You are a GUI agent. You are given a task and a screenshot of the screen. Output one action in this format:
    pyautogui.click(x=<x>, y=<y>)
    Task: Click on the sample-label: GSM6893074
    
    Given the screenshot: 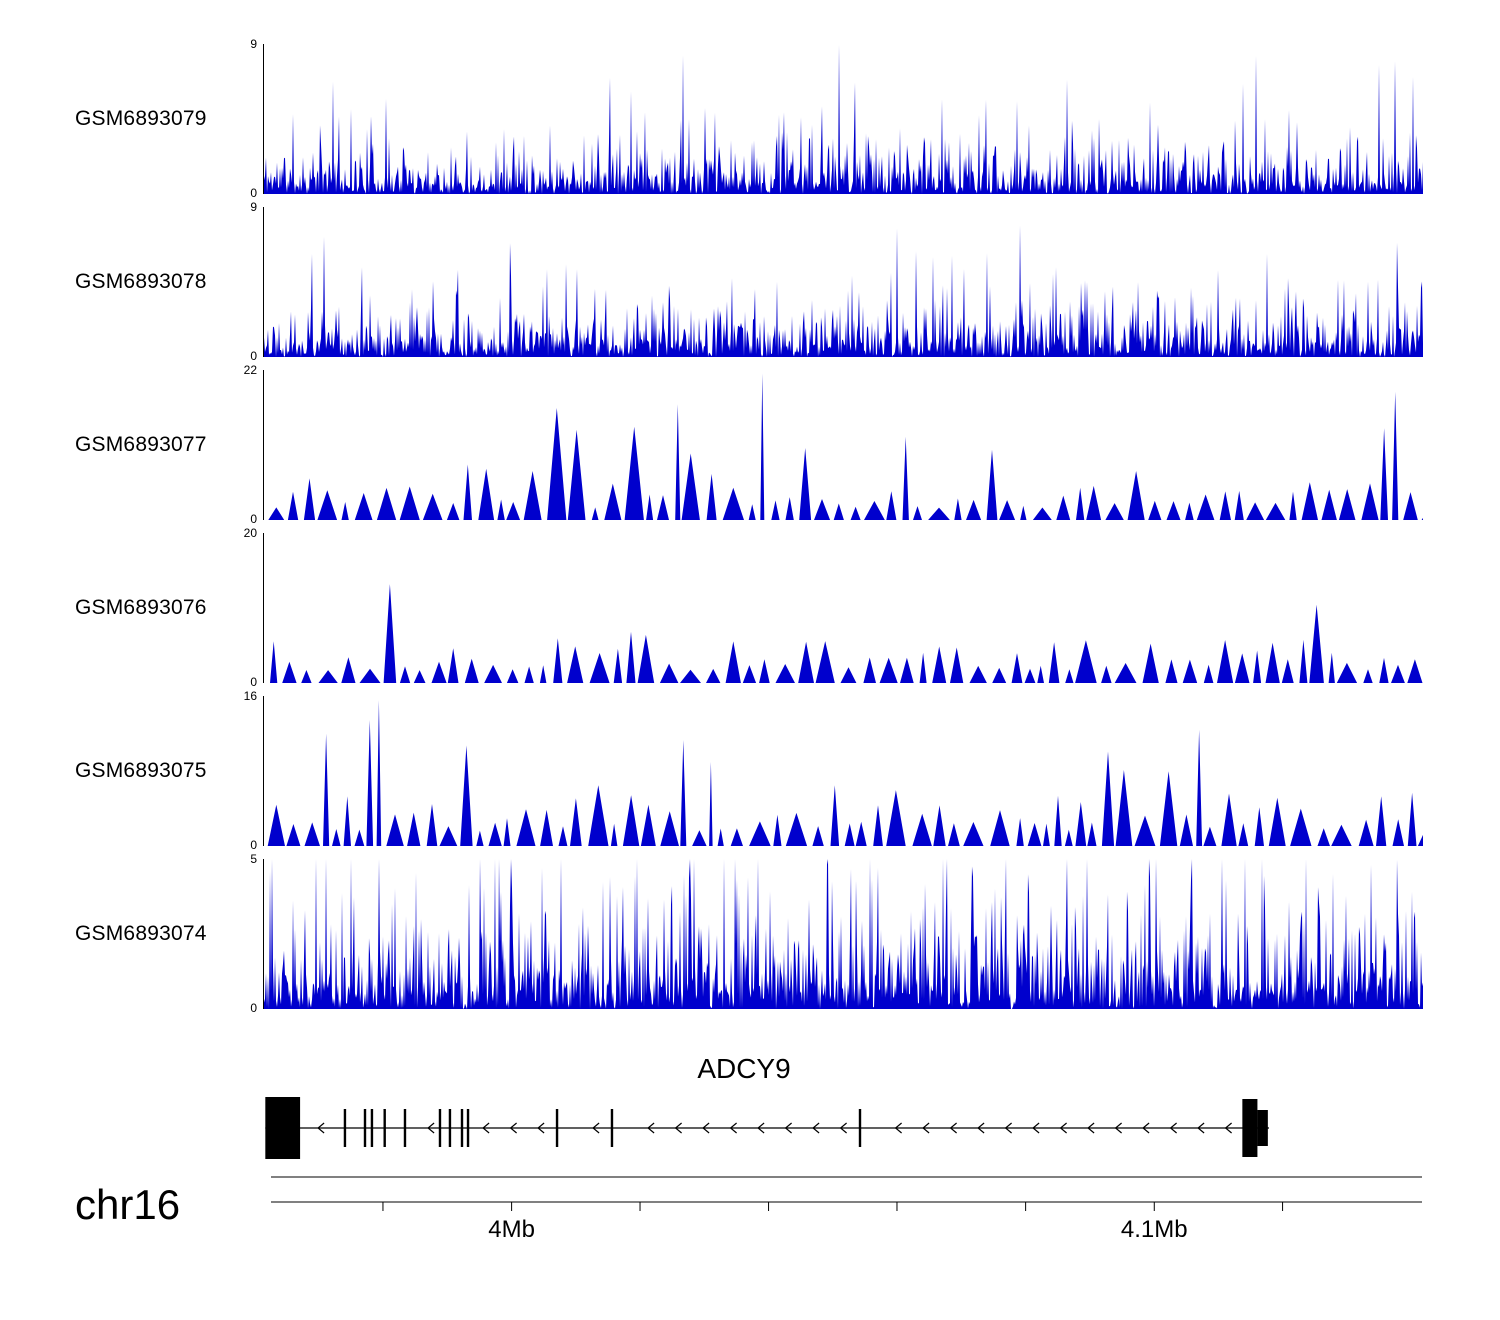 What is the action you would take?
    pyautogui.click(x=141, y=933)
    